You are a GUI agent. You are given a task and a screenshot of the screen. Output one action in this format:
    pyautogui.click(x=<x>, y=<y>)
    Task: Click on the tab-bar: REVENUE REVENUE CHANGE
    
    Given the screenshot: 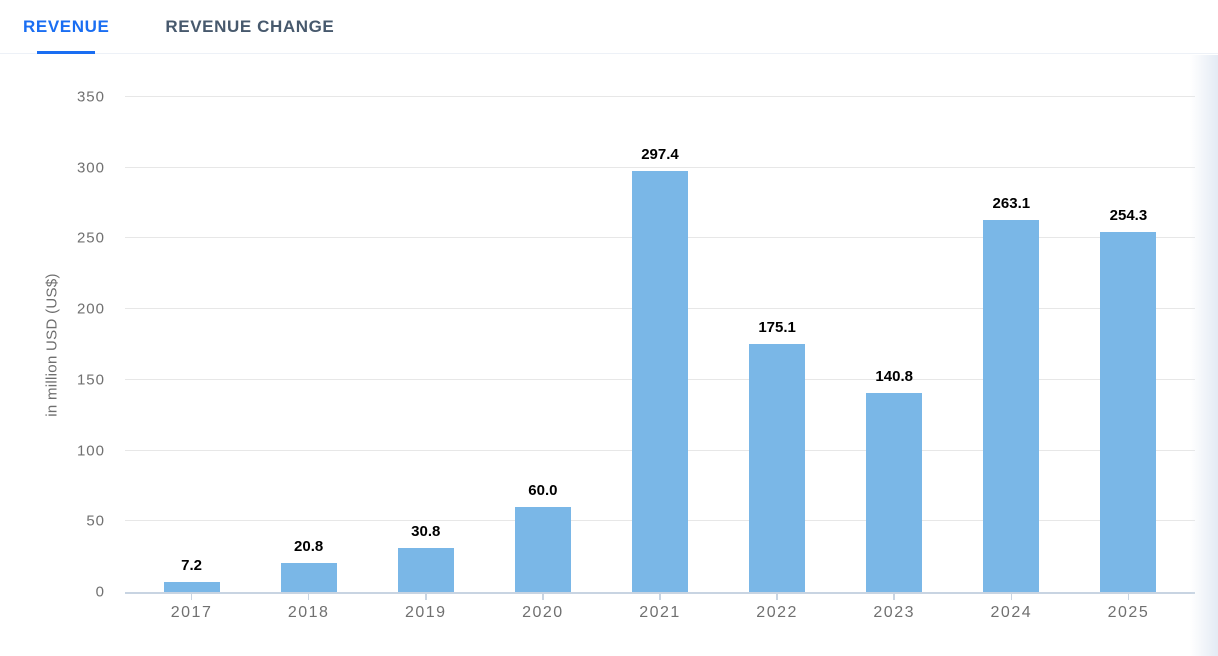 What is the action you would take?
    pyautogui.click(x=609, y=27)
    